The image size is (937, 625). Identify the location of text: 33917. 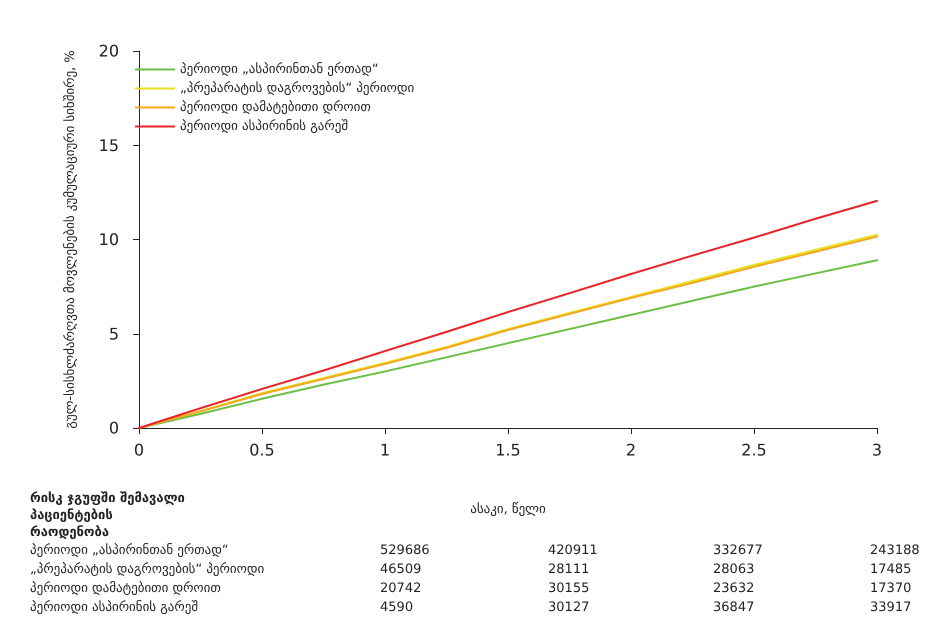
(891, 607).